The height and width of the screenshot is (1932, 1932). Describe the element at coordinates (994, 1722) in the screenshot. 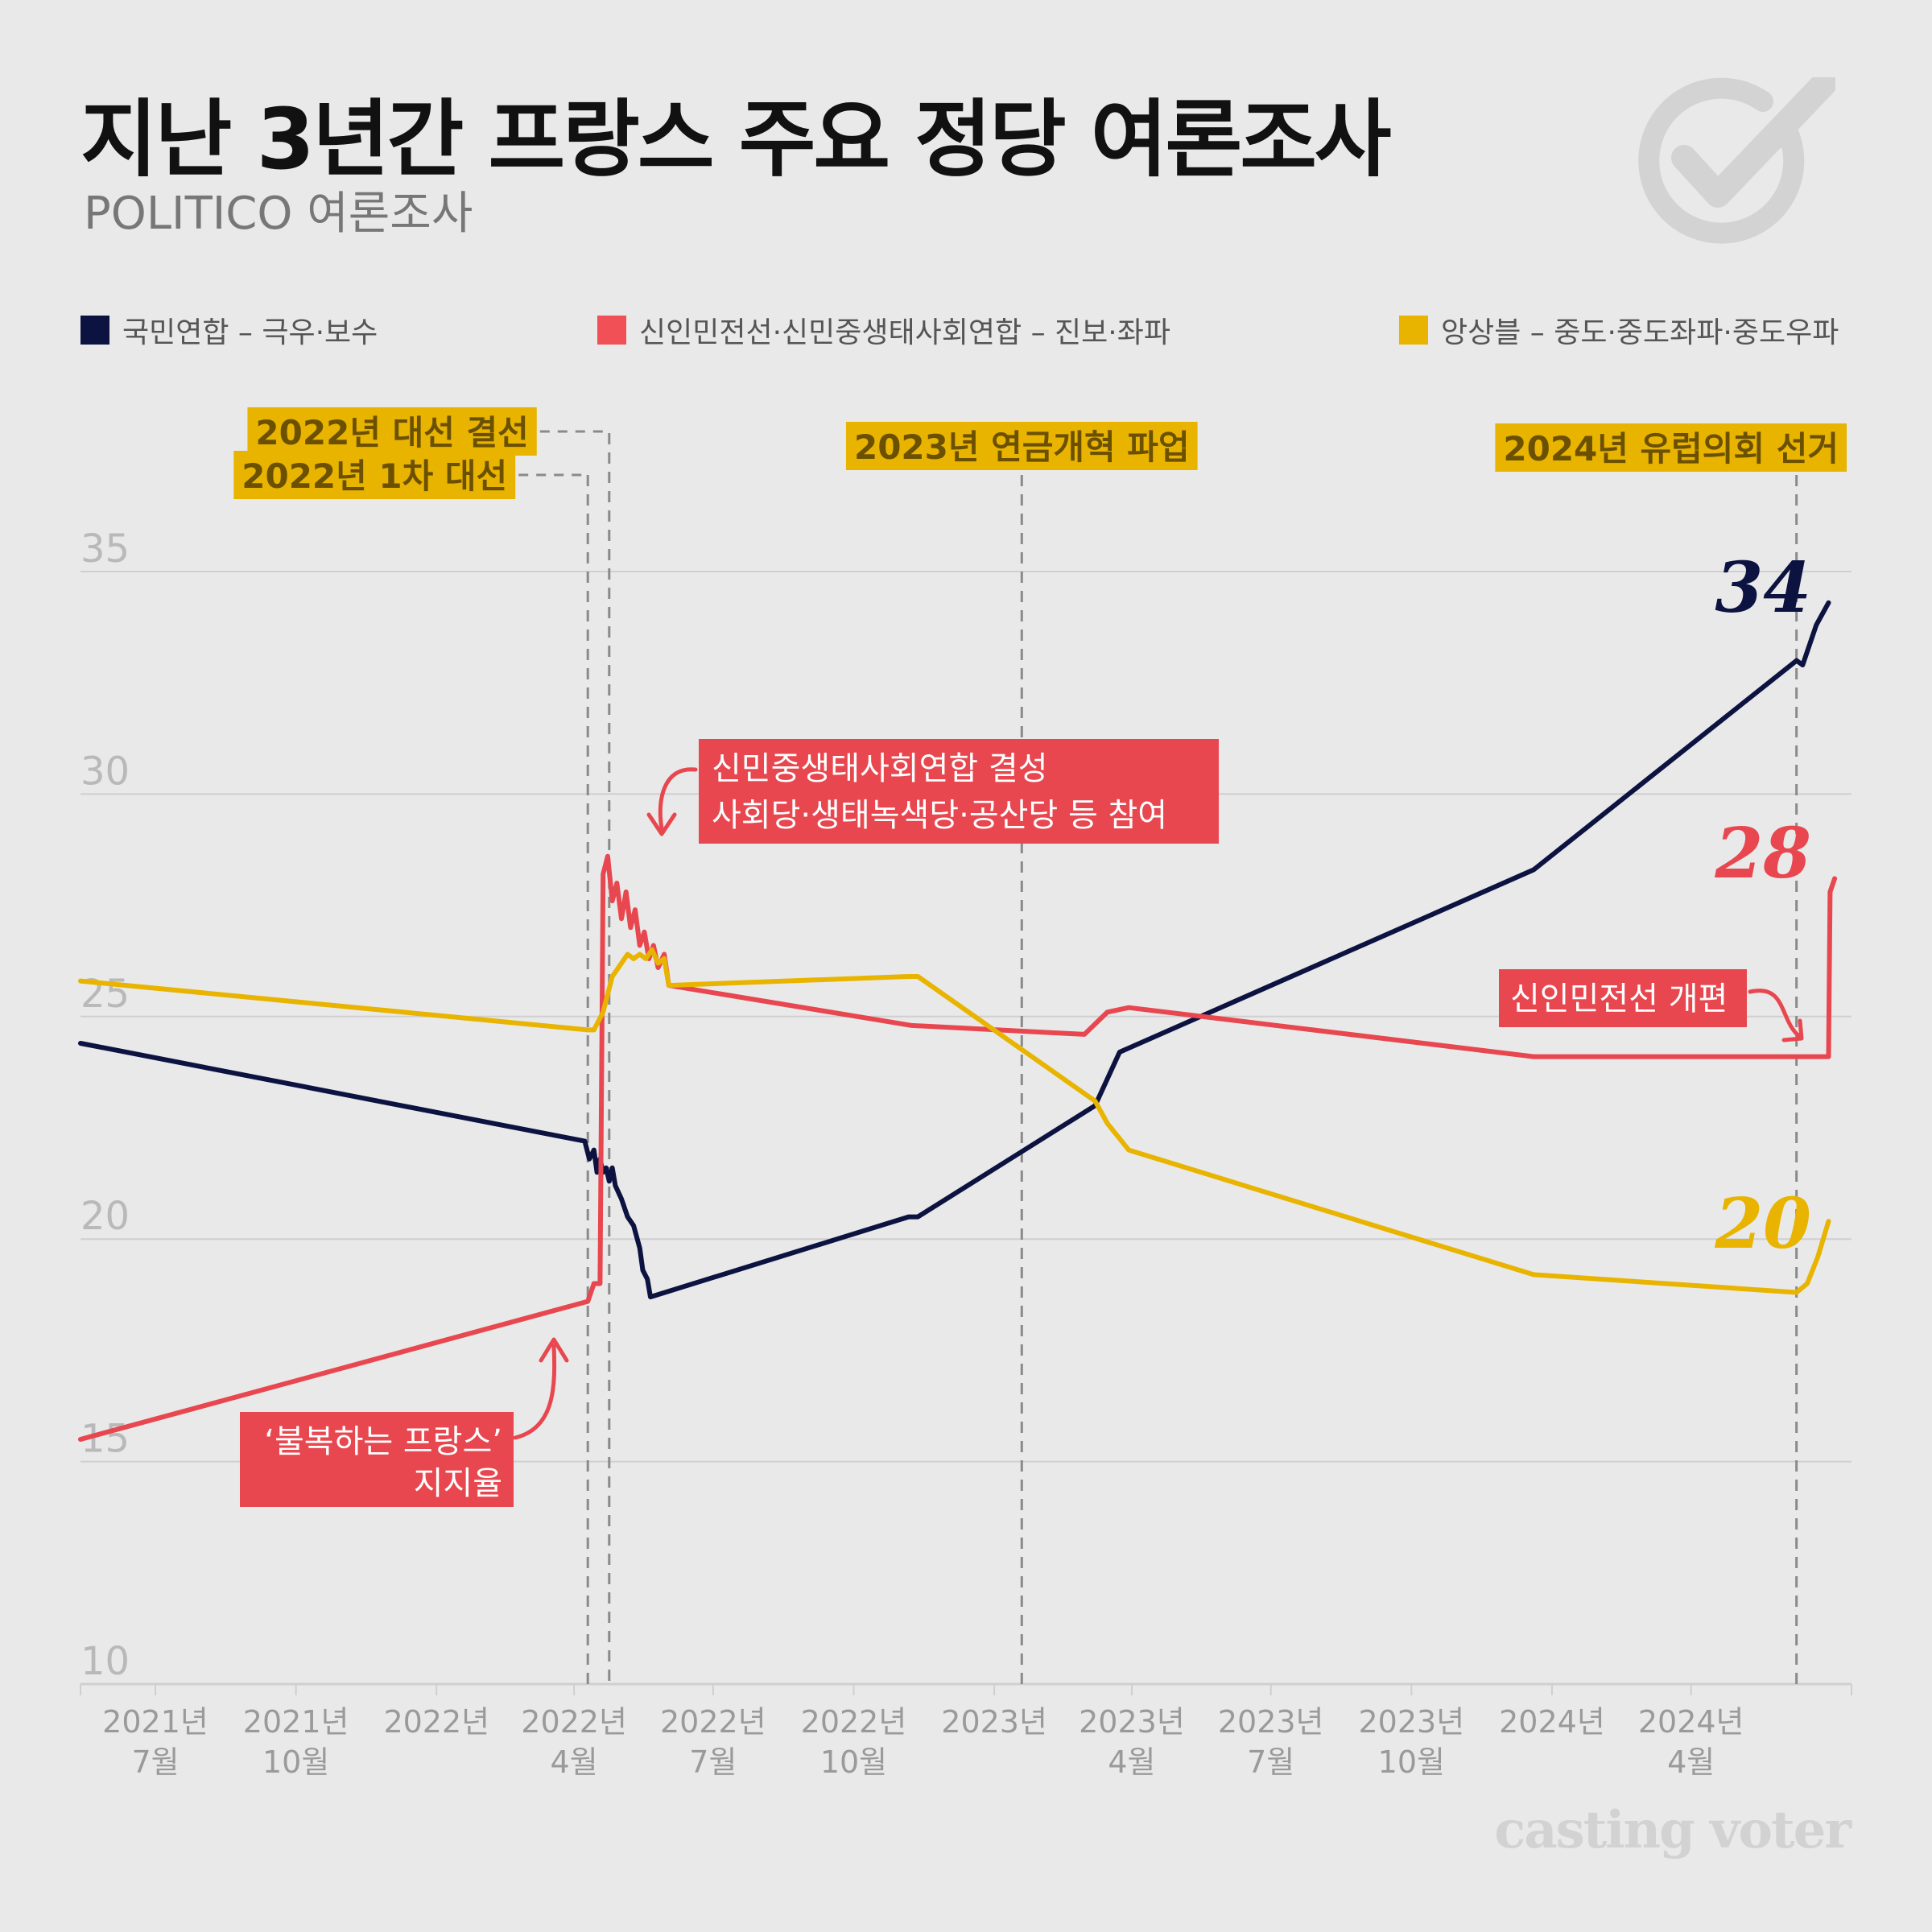

I see `x-tick-label: 2023년` at that location.